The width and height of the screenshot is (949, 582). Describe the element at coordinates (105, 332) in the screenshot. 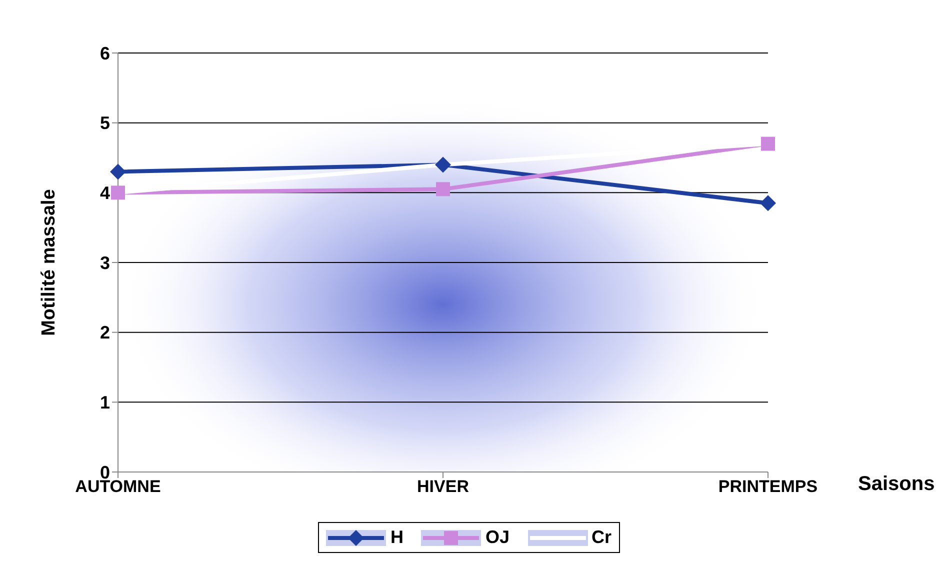

I see `y-tick-label: 2` at that location.